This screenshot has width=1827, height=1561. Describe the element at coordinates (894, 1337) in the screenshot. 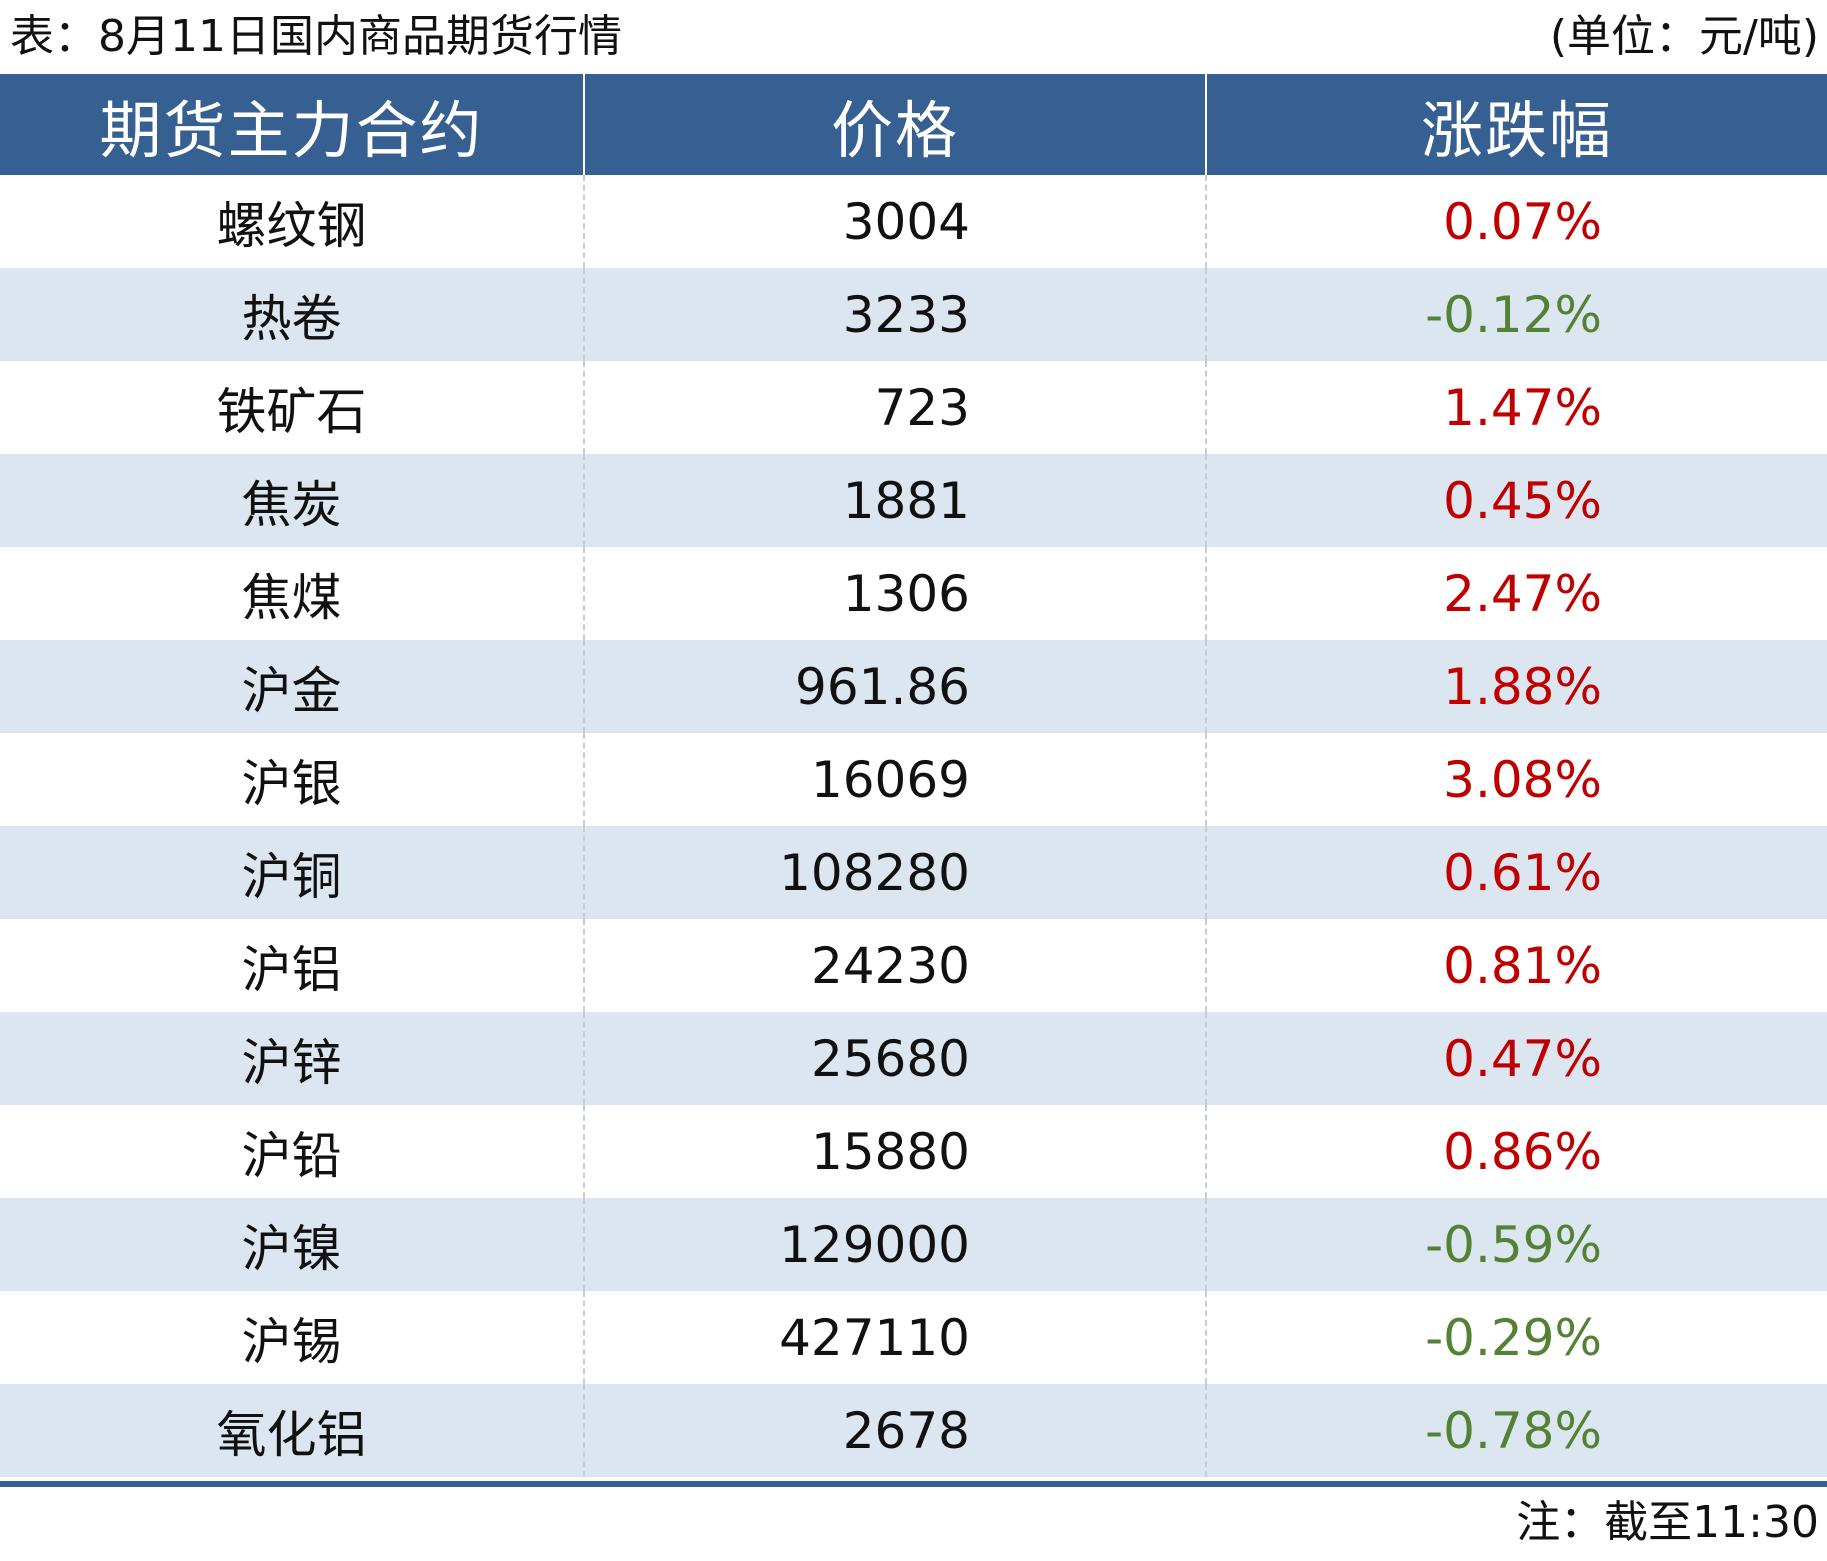

I see `price-cell: 427110` at that location.